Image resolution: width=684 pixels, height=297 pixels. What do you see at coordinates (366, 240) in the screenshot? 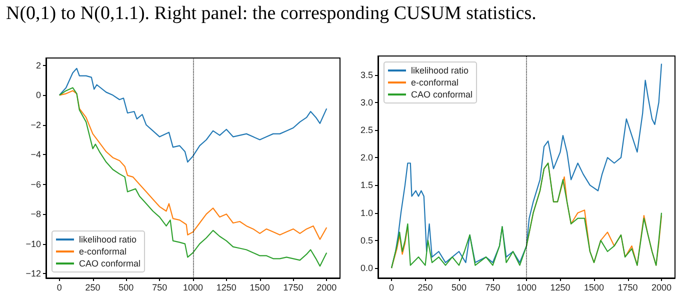
I see `y-tick-label: 0.5` at bounding box center [366, 240].